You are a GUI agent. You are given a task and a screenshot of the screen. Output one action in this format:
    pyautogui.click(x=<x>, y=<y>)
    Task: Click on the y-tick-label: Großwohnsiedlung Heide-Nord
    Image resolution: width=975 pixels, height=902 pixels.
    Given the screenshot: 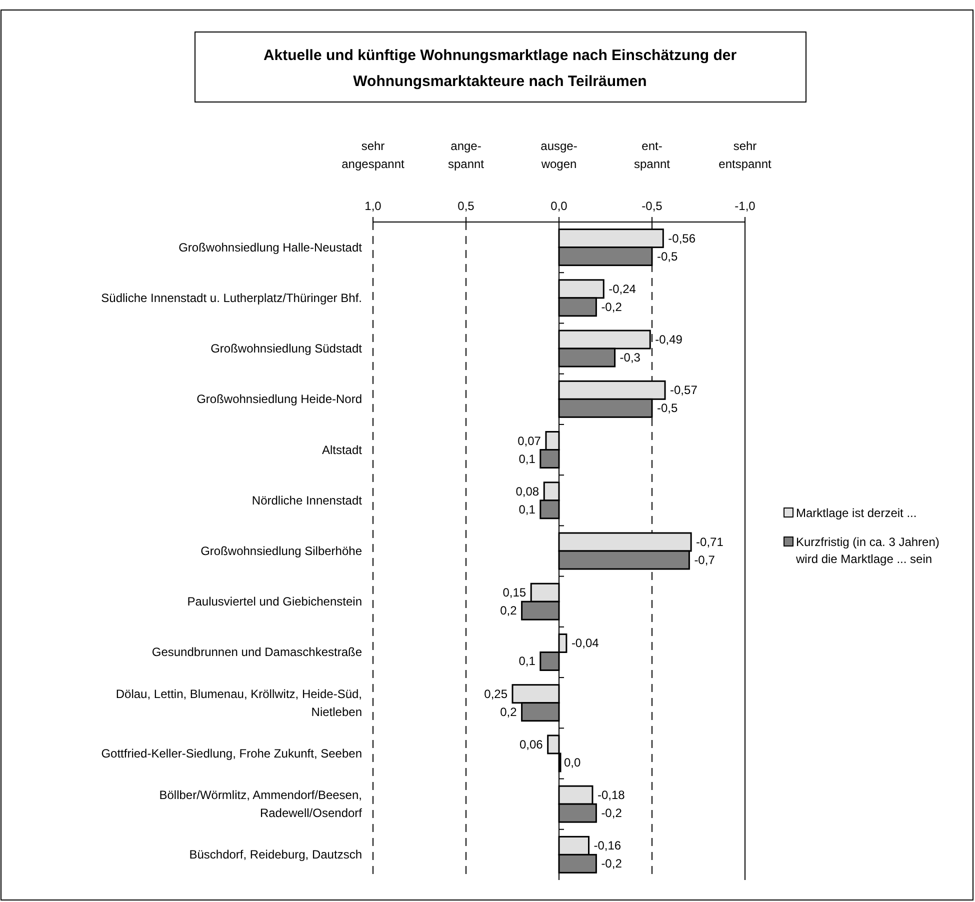 What is the action you would take?
    pyautogui.click(x=279, y=399)
    